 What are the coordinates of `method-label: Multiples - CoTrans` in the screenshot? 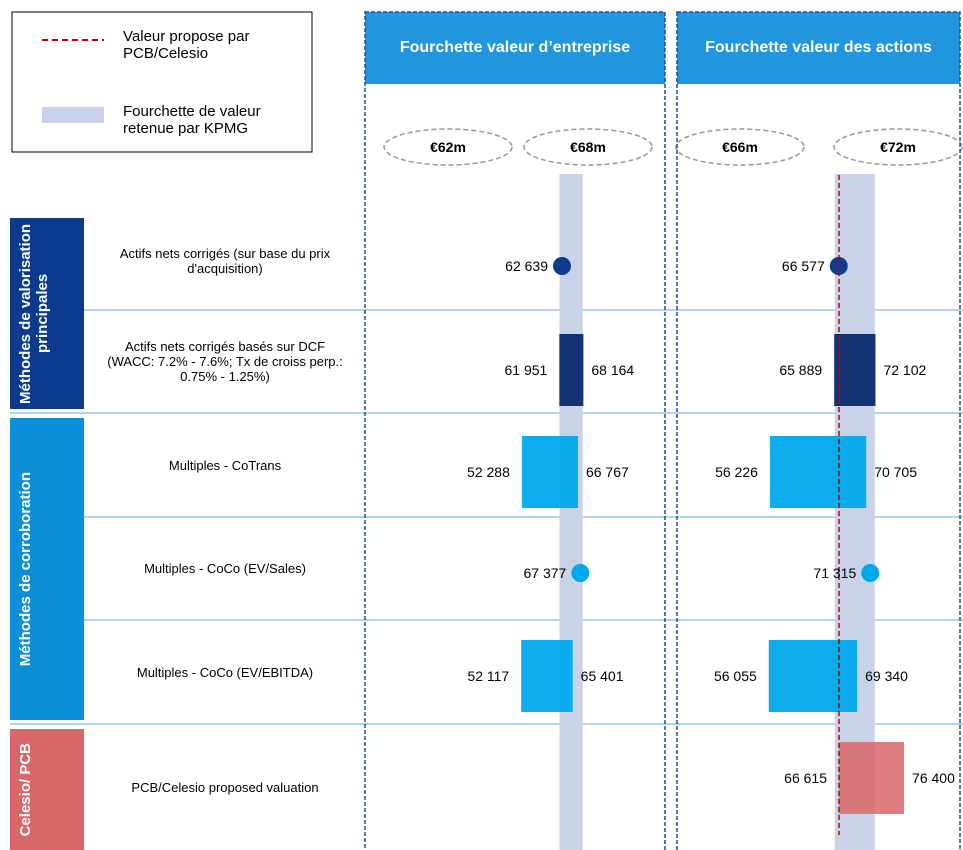 It's located at (225, 465).